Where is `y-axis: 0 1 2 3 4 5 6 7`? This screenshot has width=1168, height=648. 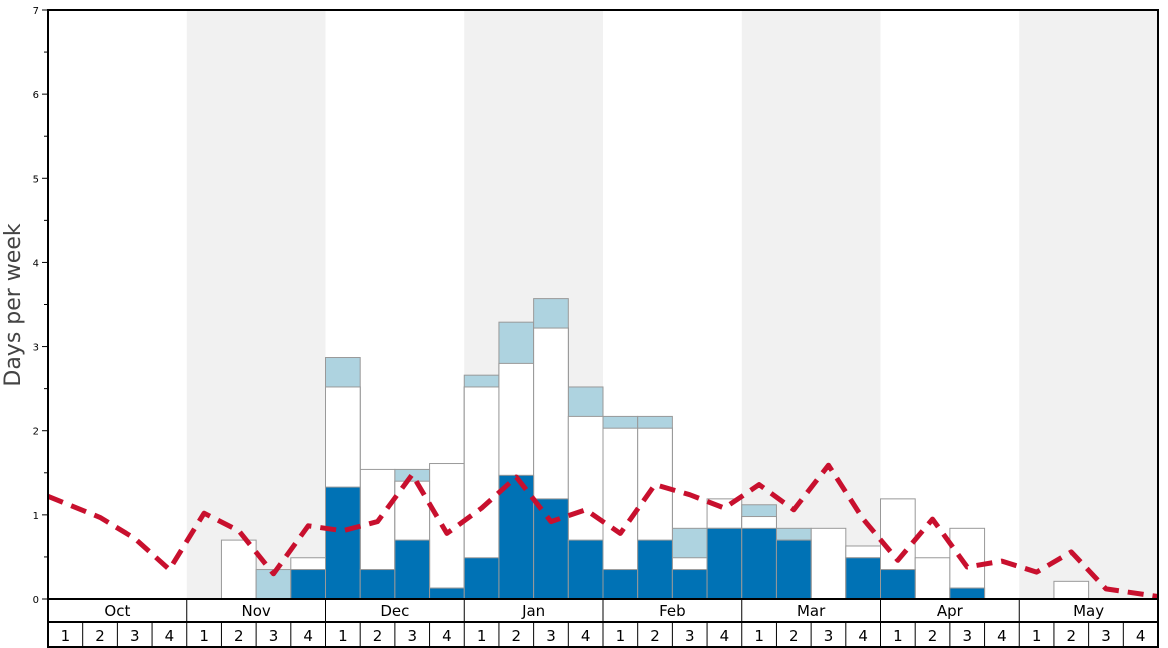
y-axis: 0 1 2 3 4 5 6 7 is located at coordinates (40, 306).